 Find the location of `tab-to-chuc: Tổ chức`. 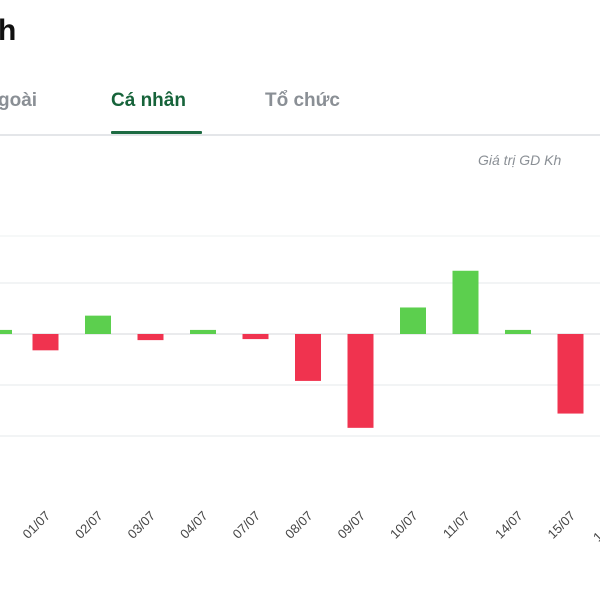

tab-to-chuc: Tổ chức is located at coordinates (302, 100).